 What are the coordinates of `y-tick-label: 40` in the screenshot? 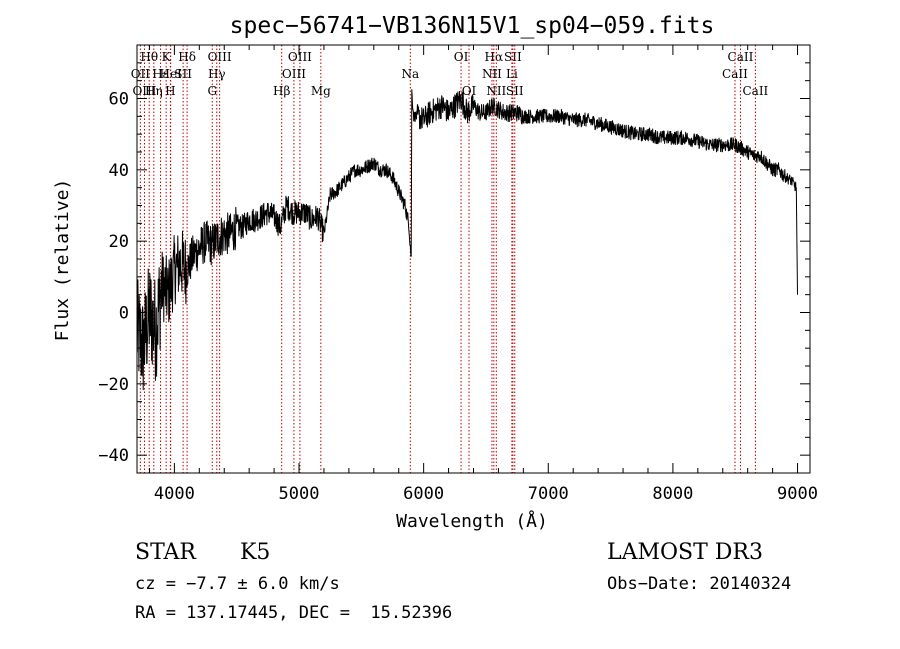 It's located at (119, 171).